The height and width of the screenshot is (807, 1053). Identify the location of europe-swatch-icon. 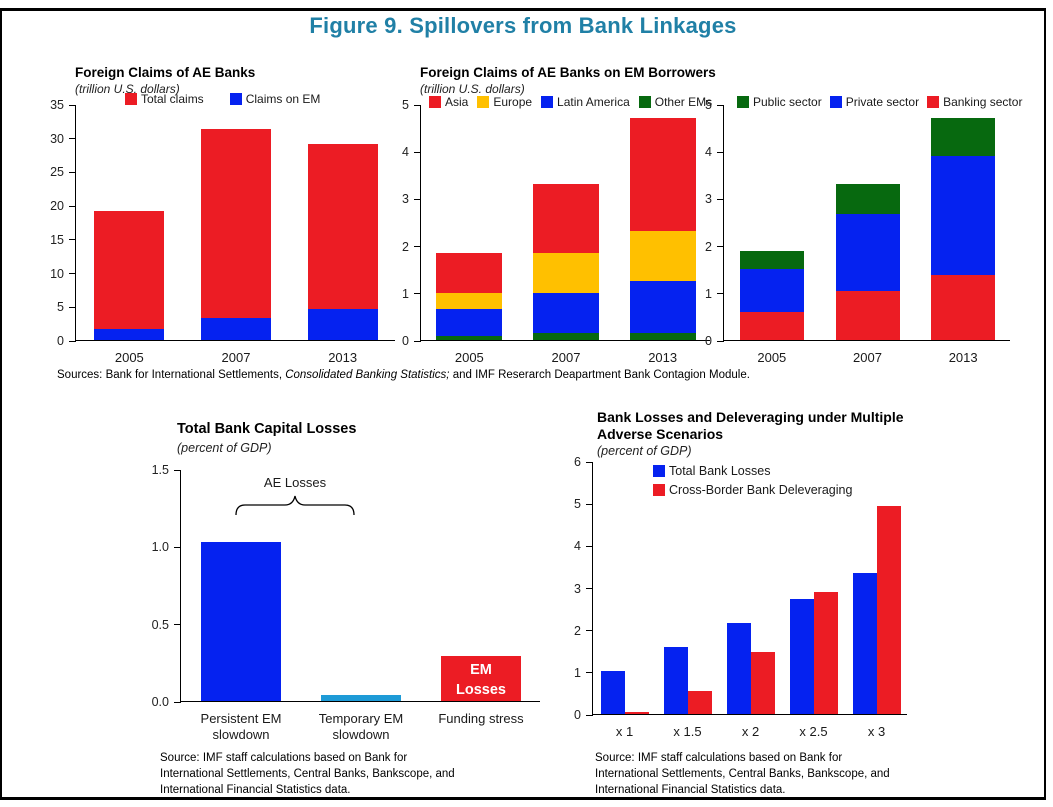
(483, 102).